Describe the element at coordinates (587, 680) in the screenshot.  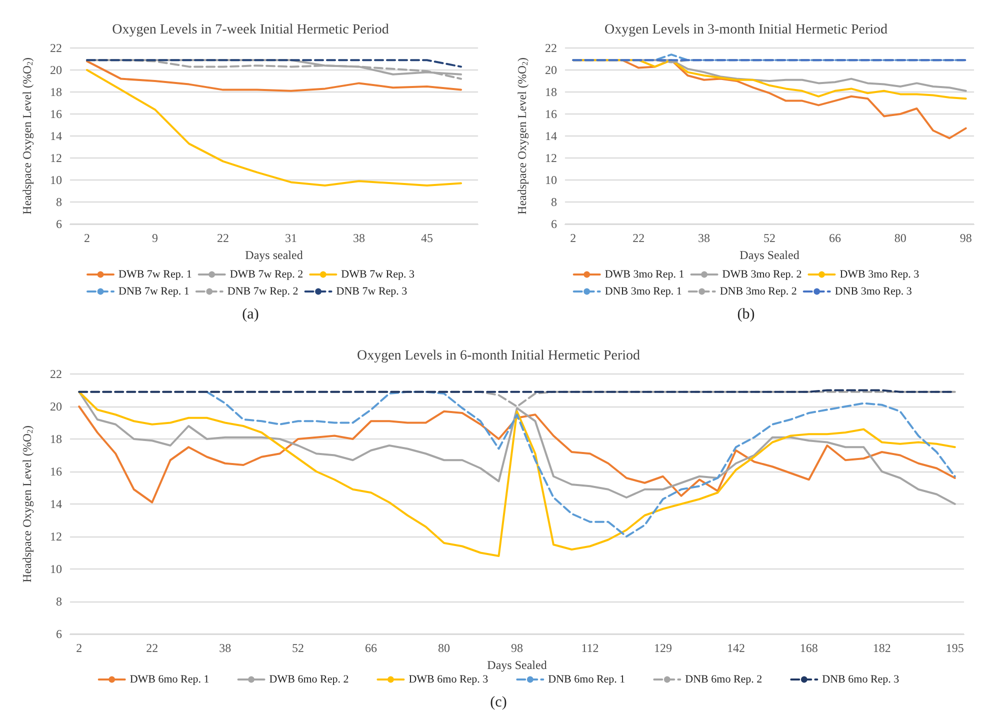
I see `legend-label: DNB 6mo Rep. 1` at that location.